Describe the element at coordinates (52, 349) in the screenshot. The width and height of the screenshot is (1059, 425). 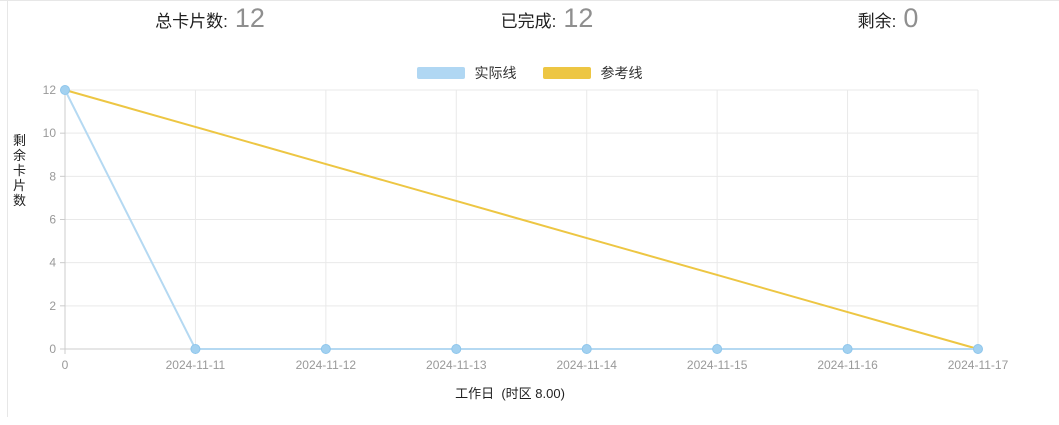
I see `y-tick-label: 0` at that location.